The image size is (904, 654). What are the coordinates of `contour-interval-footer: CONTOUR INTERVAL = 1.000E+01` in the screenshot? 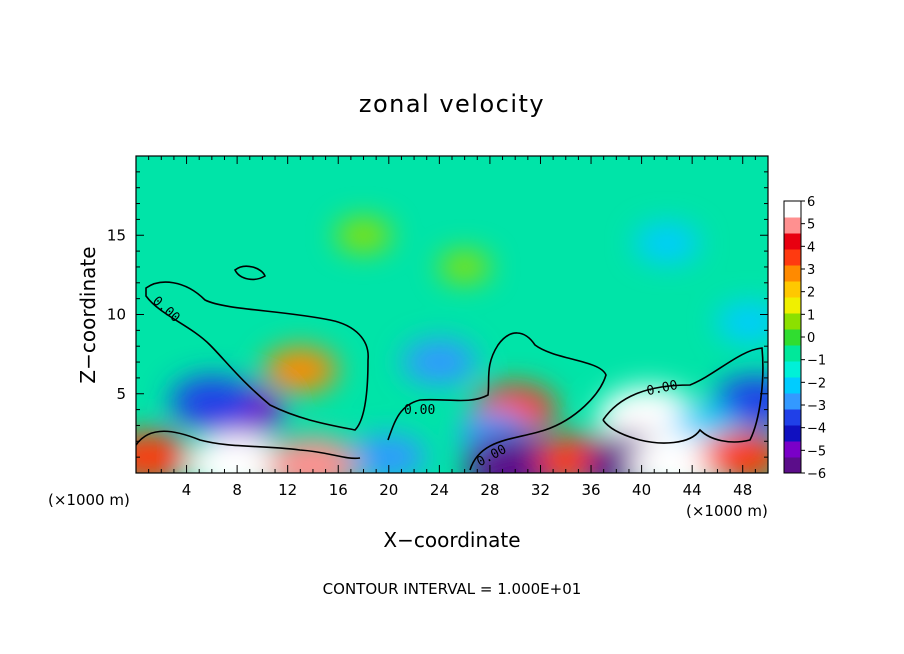 It's located at (452, 589).